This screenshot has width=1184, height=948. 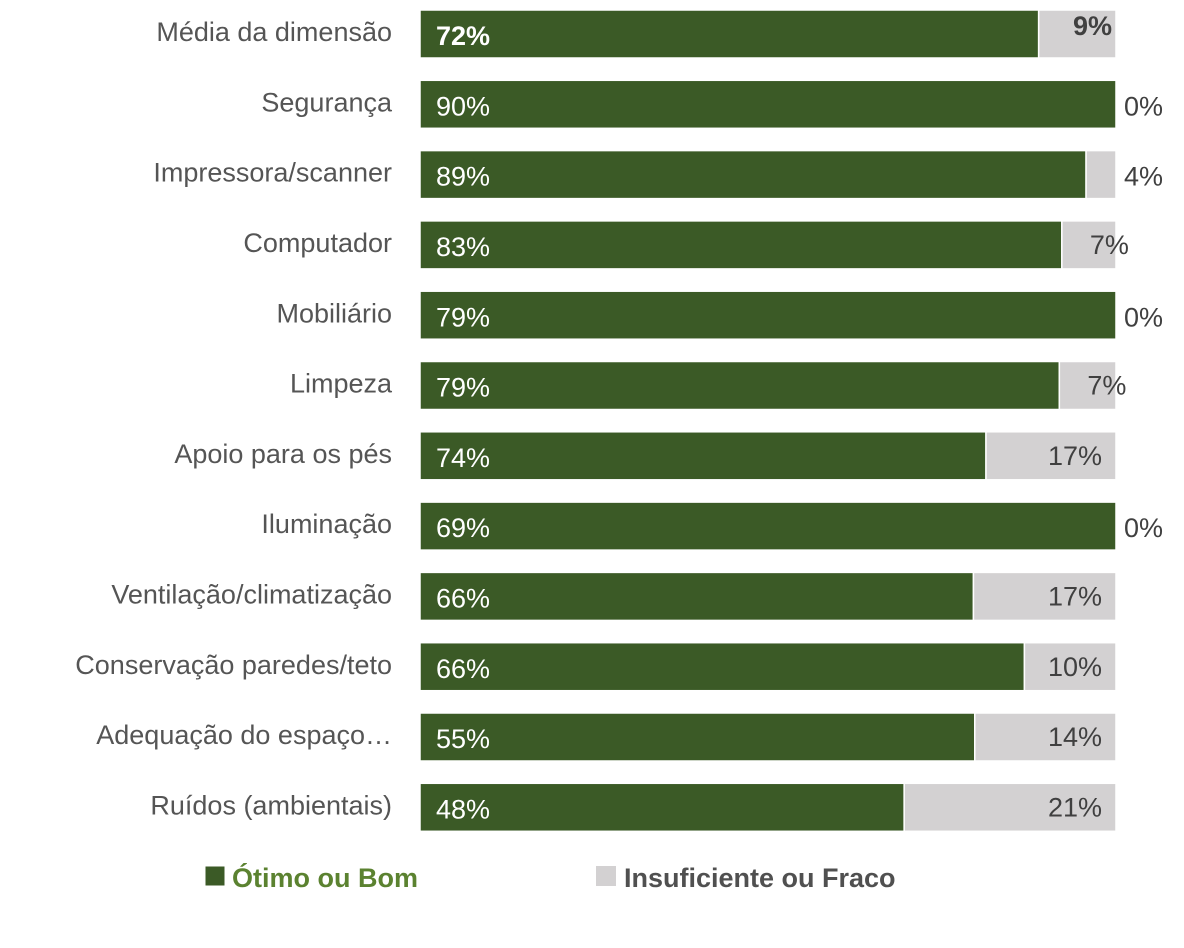 I want to click on category-label: Segurança, so click(x=327, y=102).